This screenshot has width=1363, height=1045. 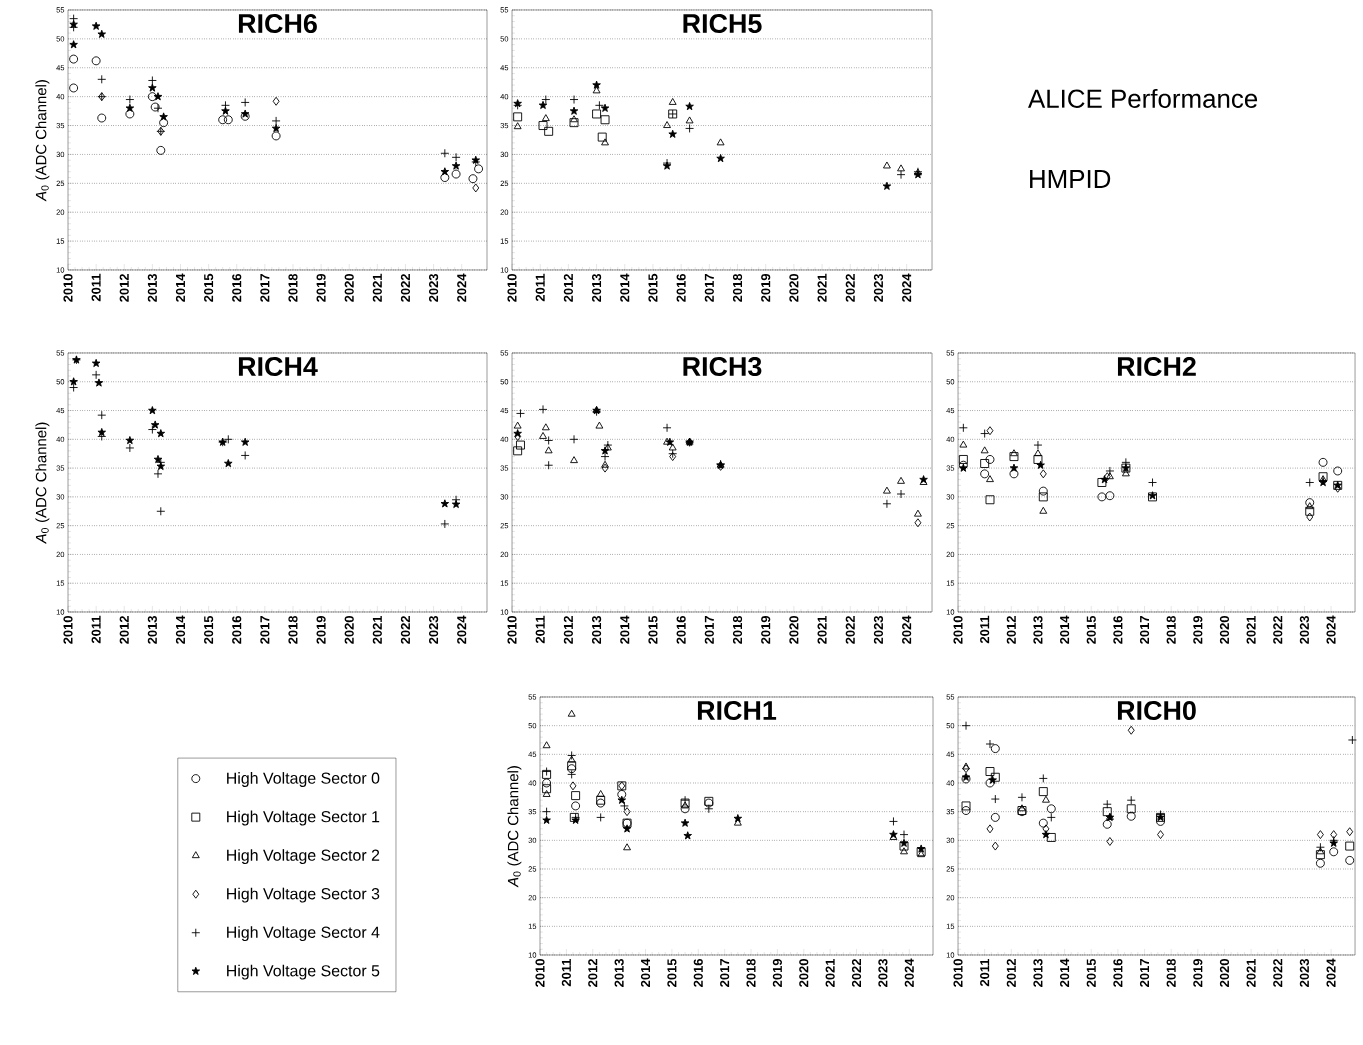 What do you see at coordinates (278, 367) in the screenshot?
I see `chart-title: RICH4` at bounding box center [278, 367].